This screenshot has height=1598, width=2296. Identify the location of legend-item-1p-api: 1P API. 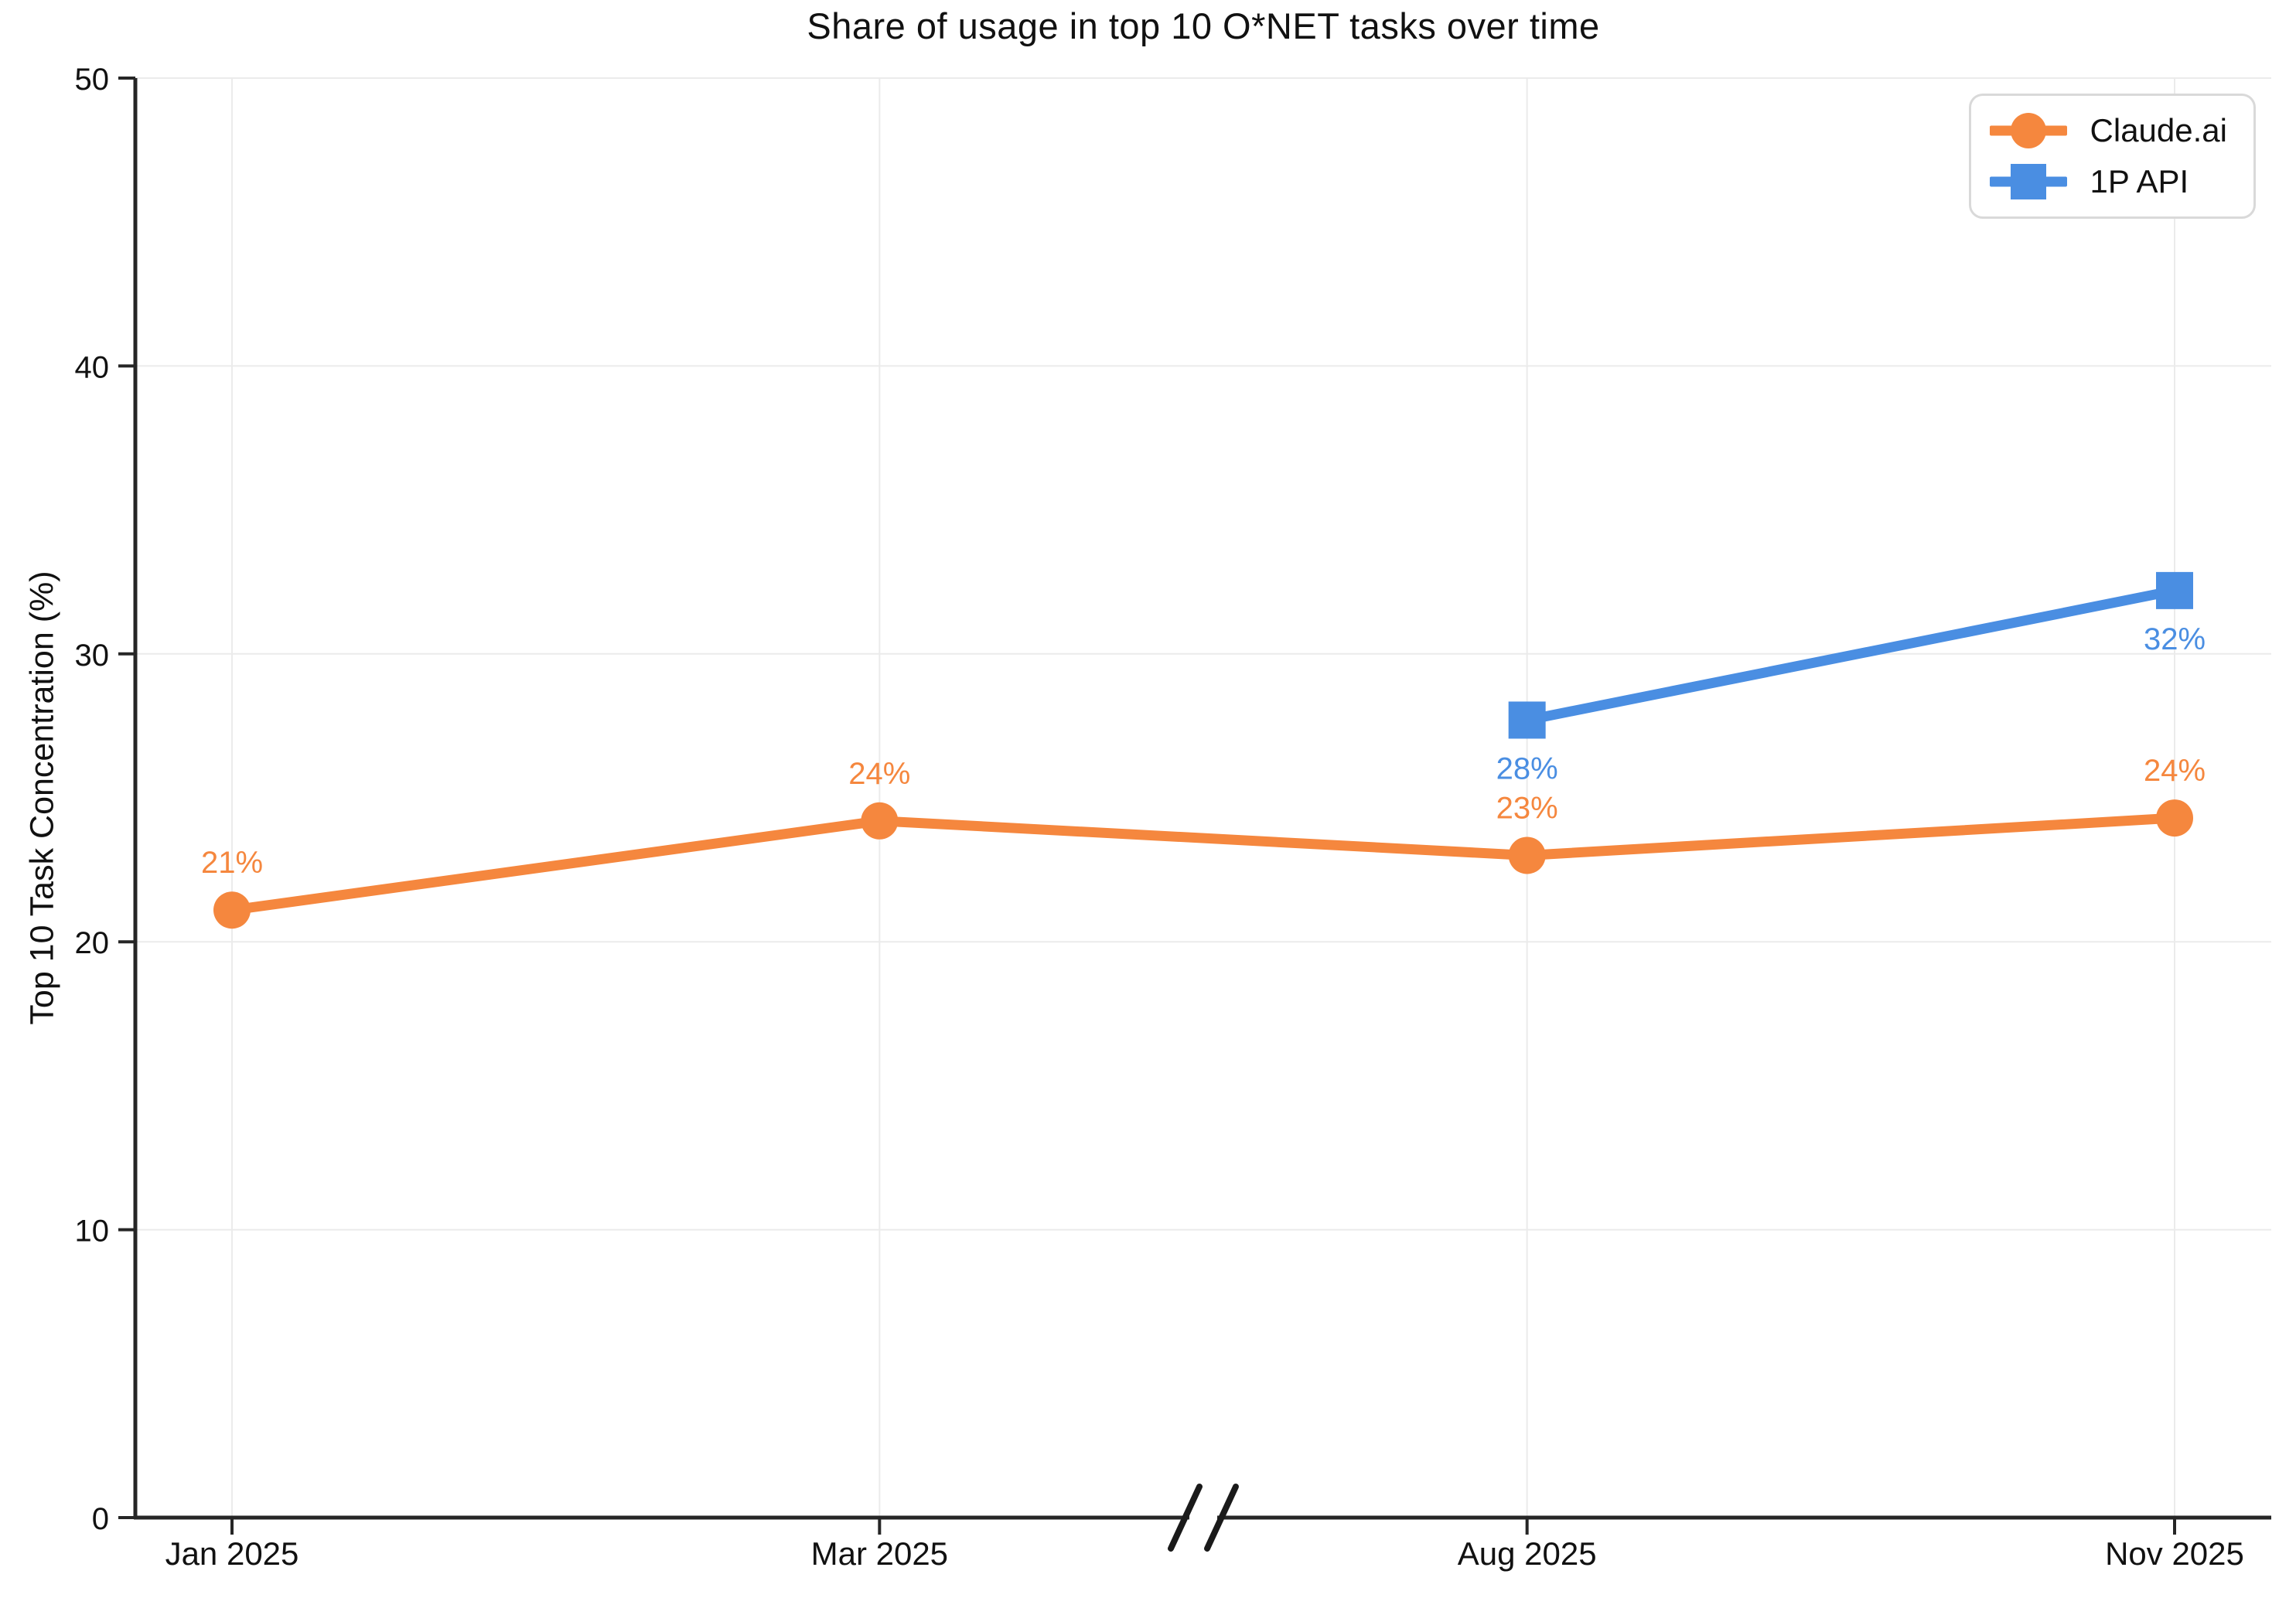
(2108, 181).